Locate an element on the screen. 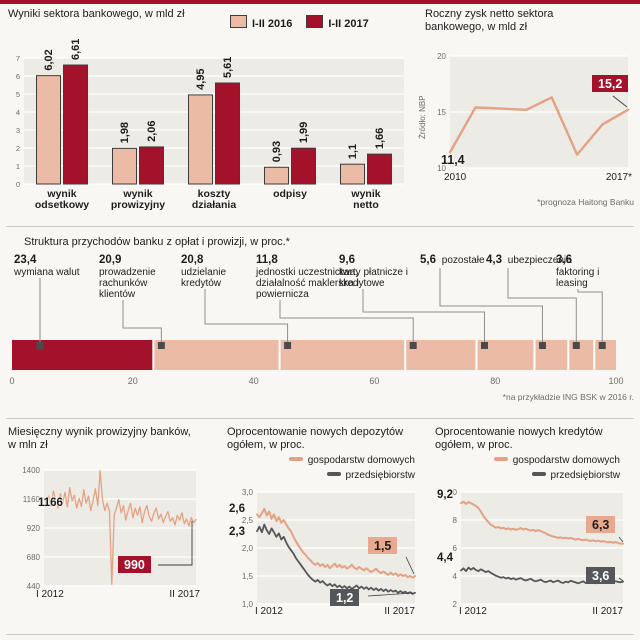 The height and width of the screenshot is (640, 640). xtick-monthly-end: II 2017 is located at coordinates (184, 594).